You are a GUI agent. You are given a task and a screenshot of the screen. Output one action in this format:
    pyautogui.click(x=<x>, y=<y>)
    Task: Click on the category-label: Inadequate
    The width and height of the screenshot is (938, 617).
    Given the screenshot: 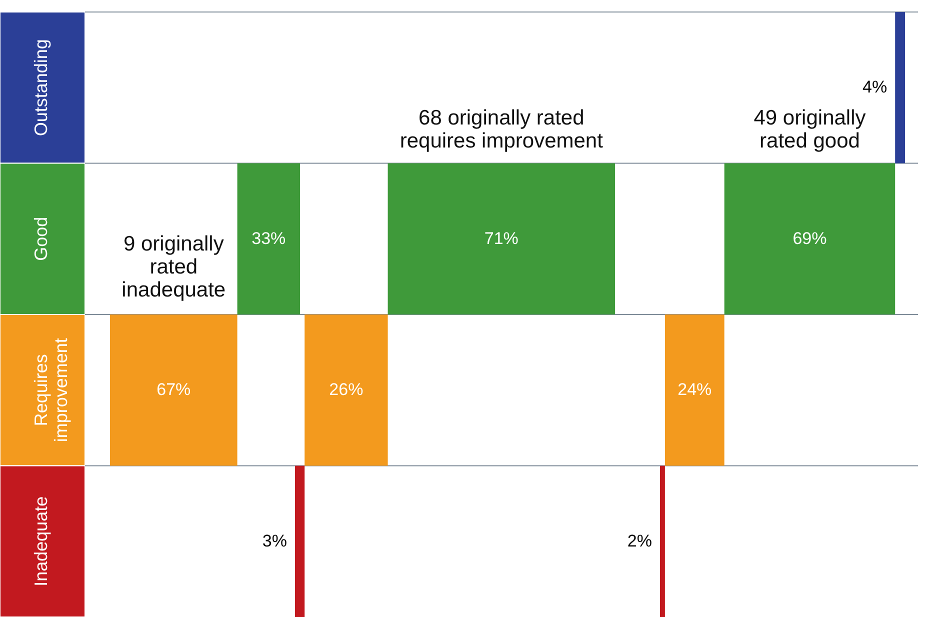 What is the action you would take?
    pyautogui.click(x=41, y=541)
    